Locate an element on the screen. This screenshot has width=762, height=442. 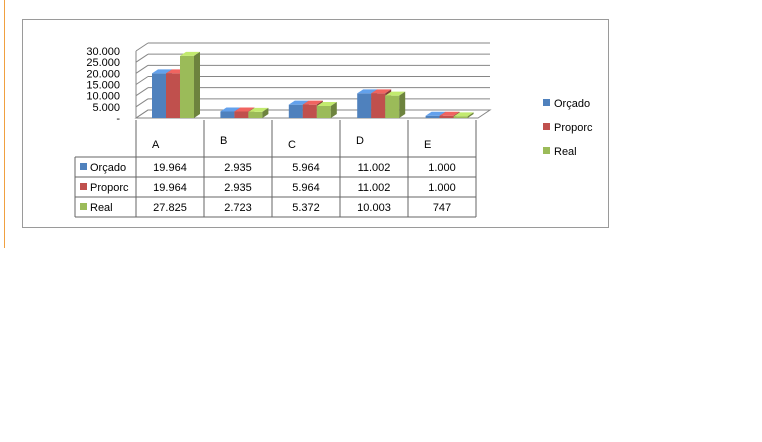
y-tick-label: 30.000 is located at coordinates (103, 52).